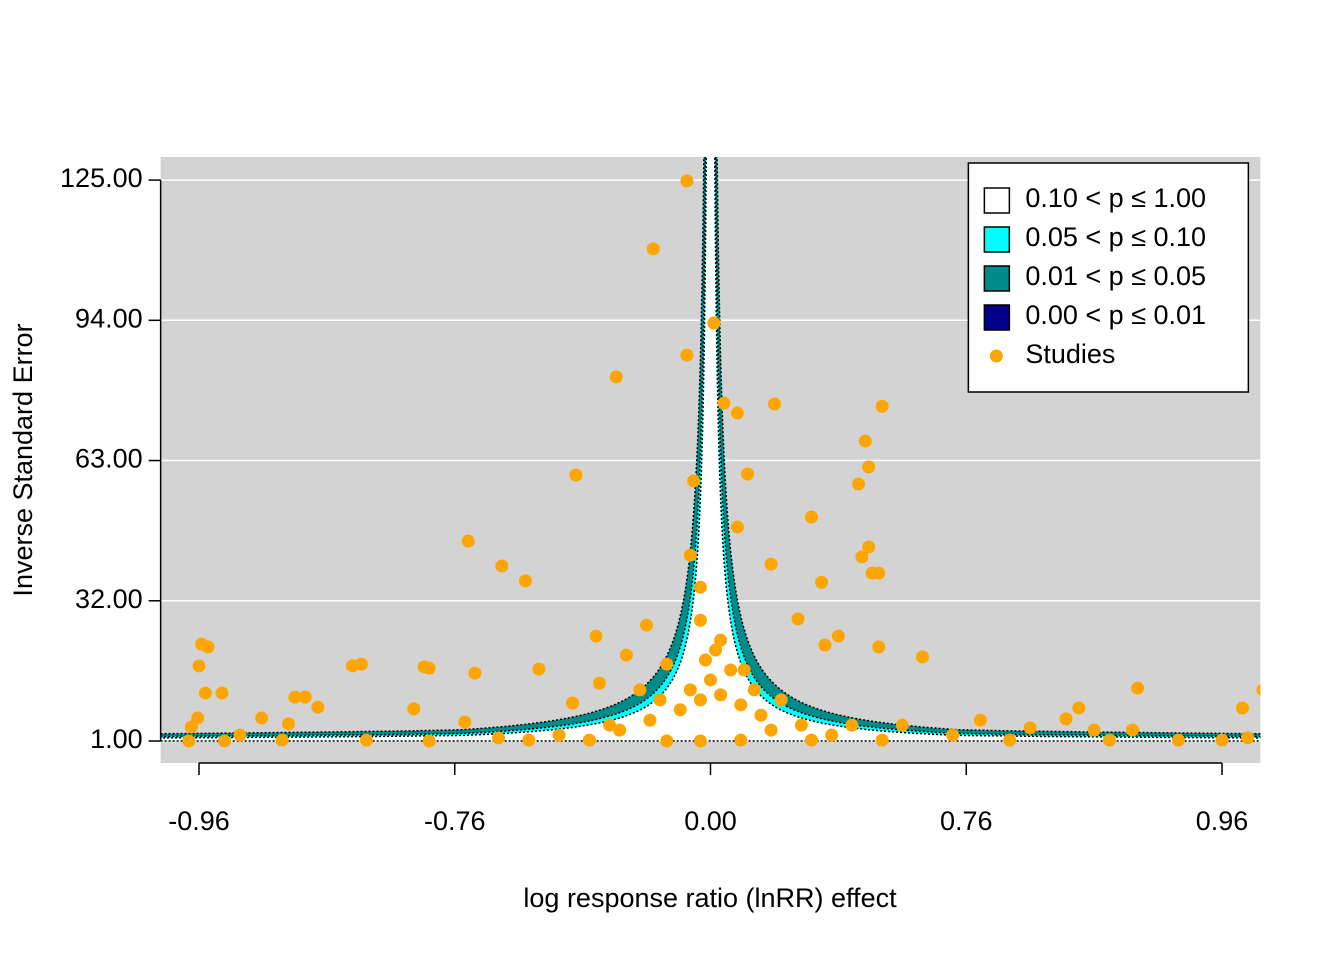  Describe the element at coordinates (710, 898) in the screenshot. I see `x-axis-label: log response ratio (lnRR) effect` at that location.